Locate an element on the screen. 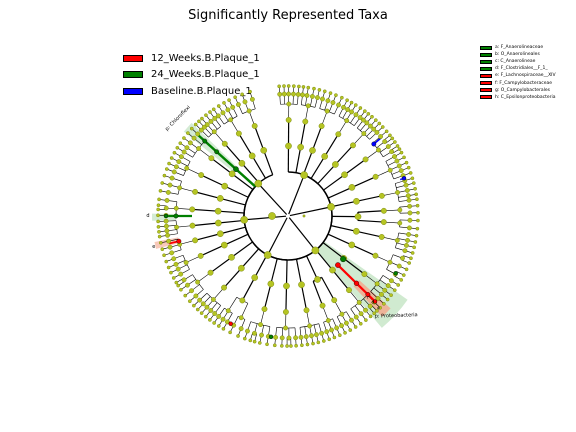 The image size is (576, 432). taxa-legend-item: b: O_Anaerolineales is located at coordinates (518, 54).